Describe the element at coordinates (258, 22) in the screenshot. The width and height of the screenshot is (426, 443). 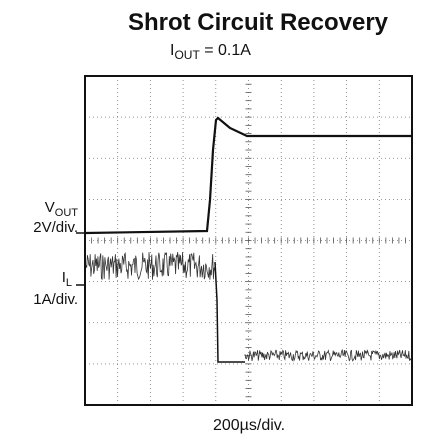
I see `title: Shrot Circuit Recovery` at that location.